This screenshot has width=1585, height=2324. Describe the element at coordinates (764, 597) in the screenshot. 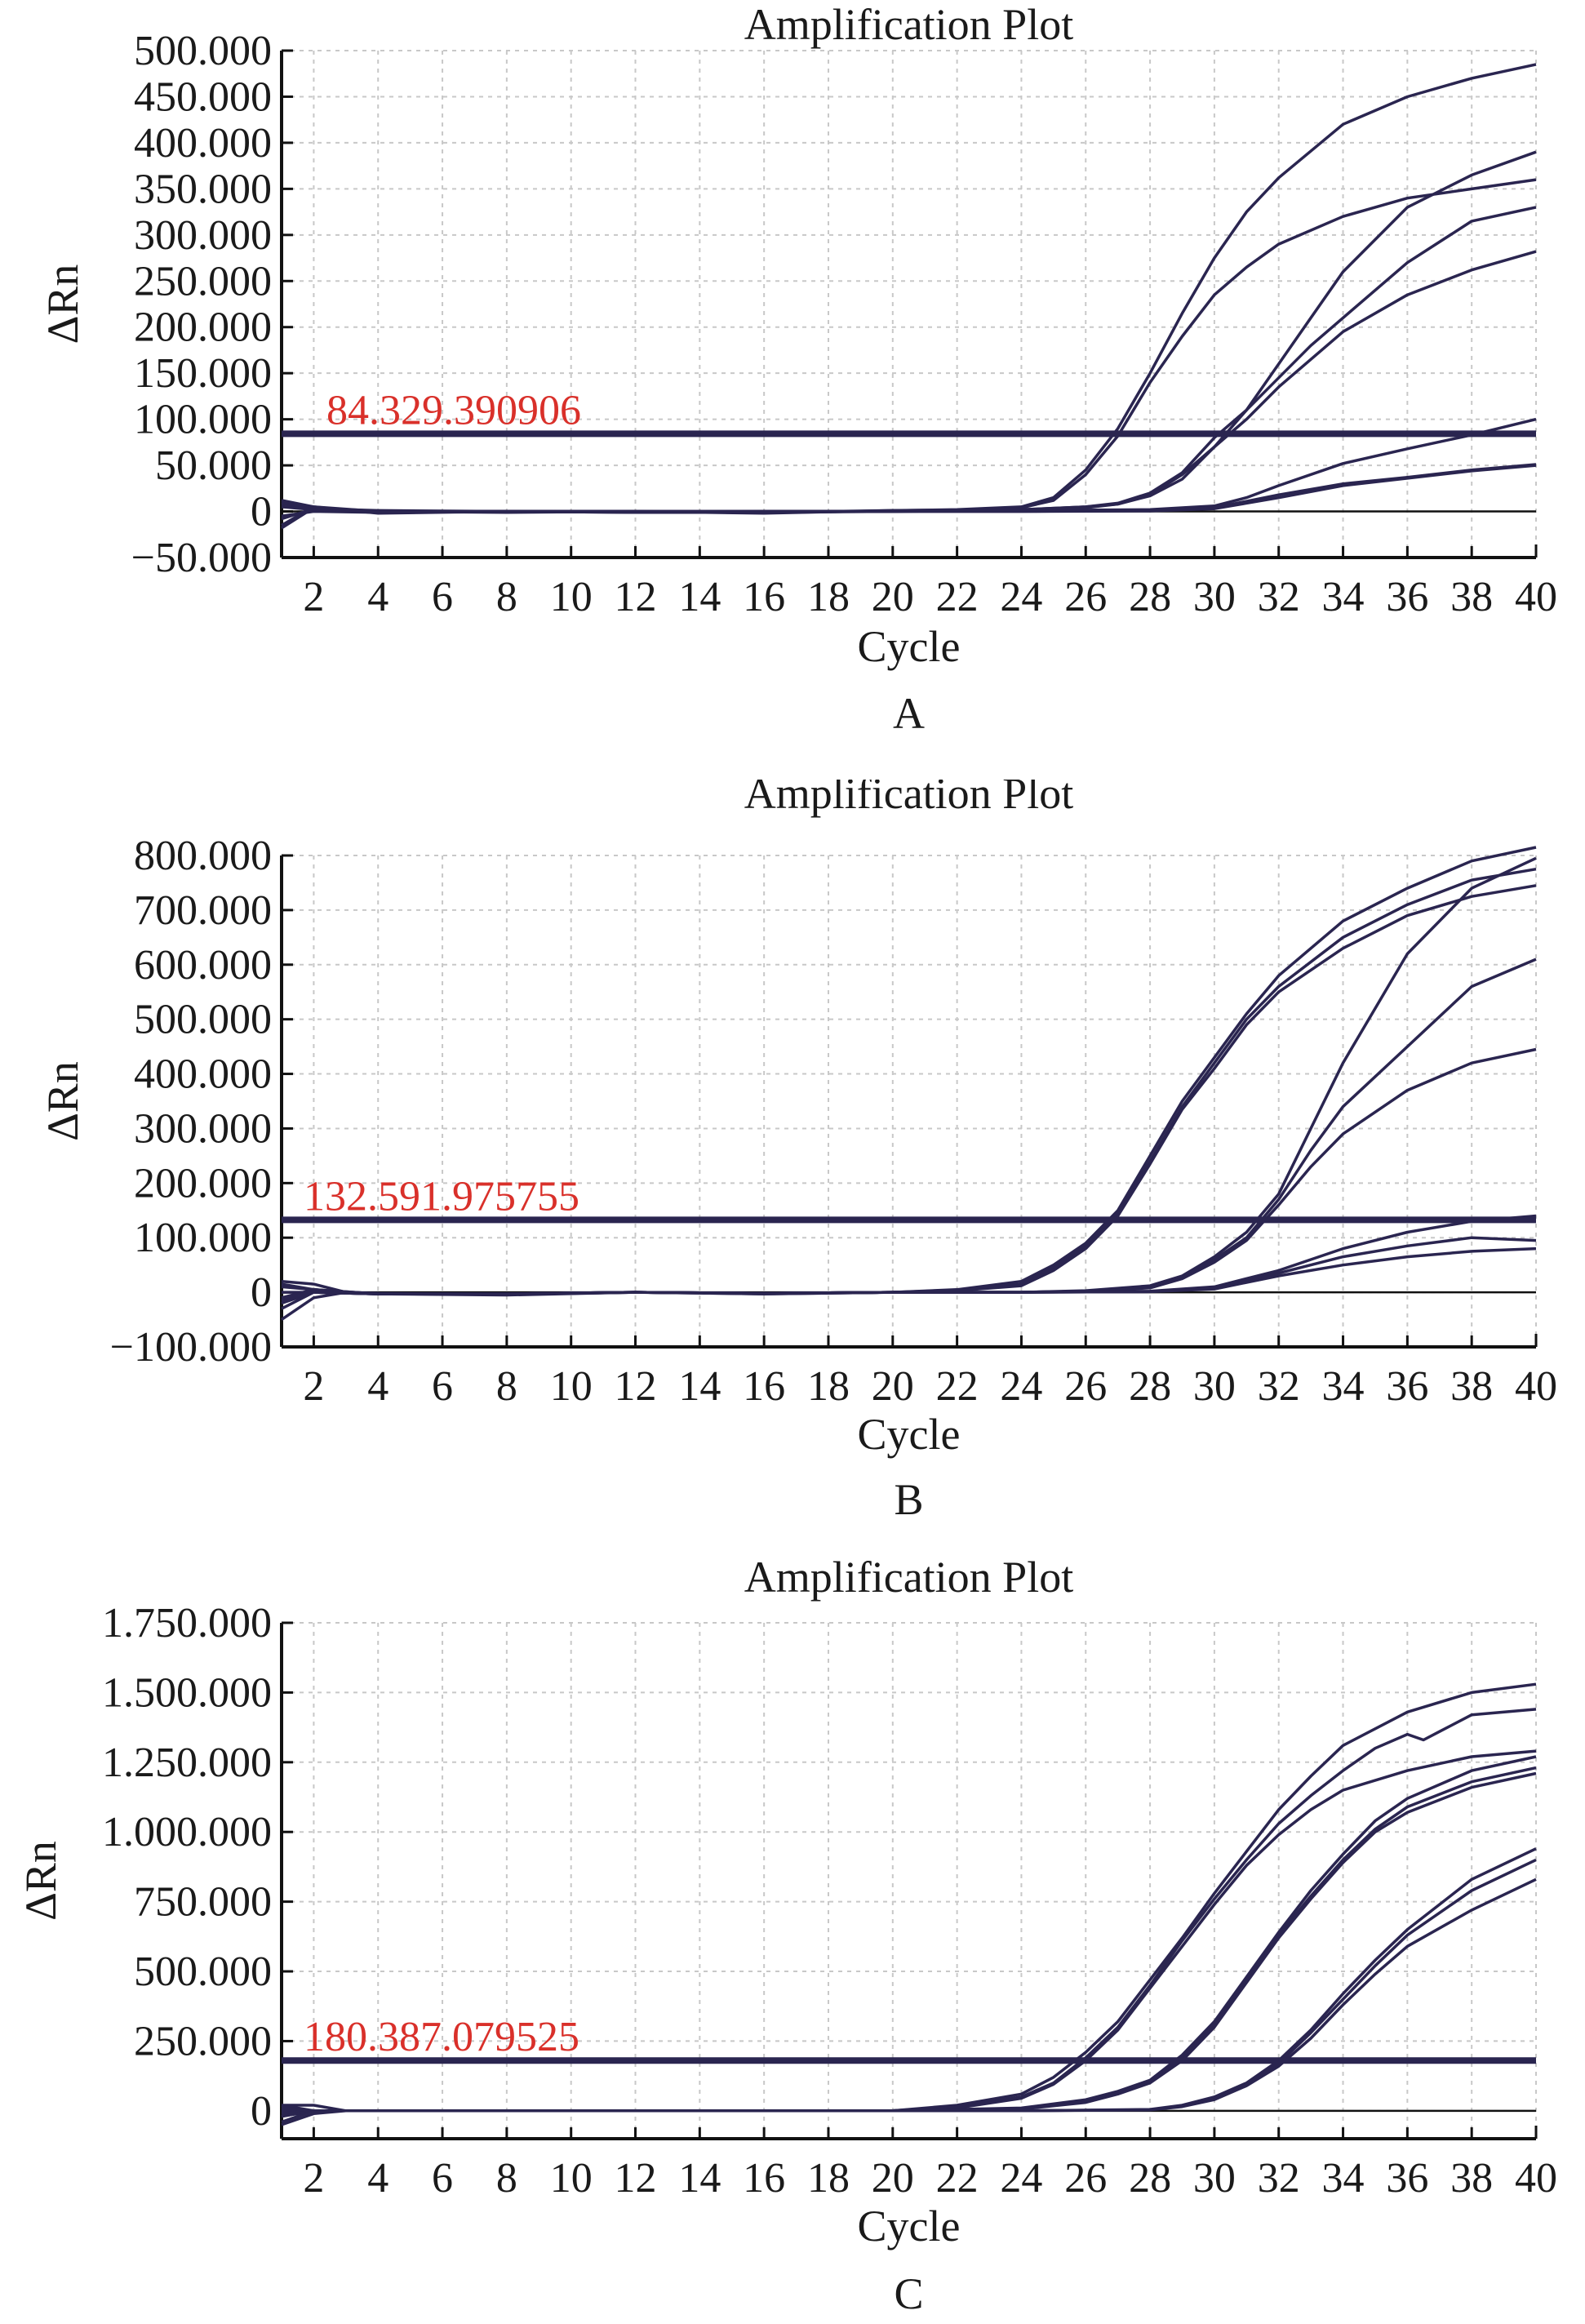

I see `chart-a-x-tick-label: 16` at that location.